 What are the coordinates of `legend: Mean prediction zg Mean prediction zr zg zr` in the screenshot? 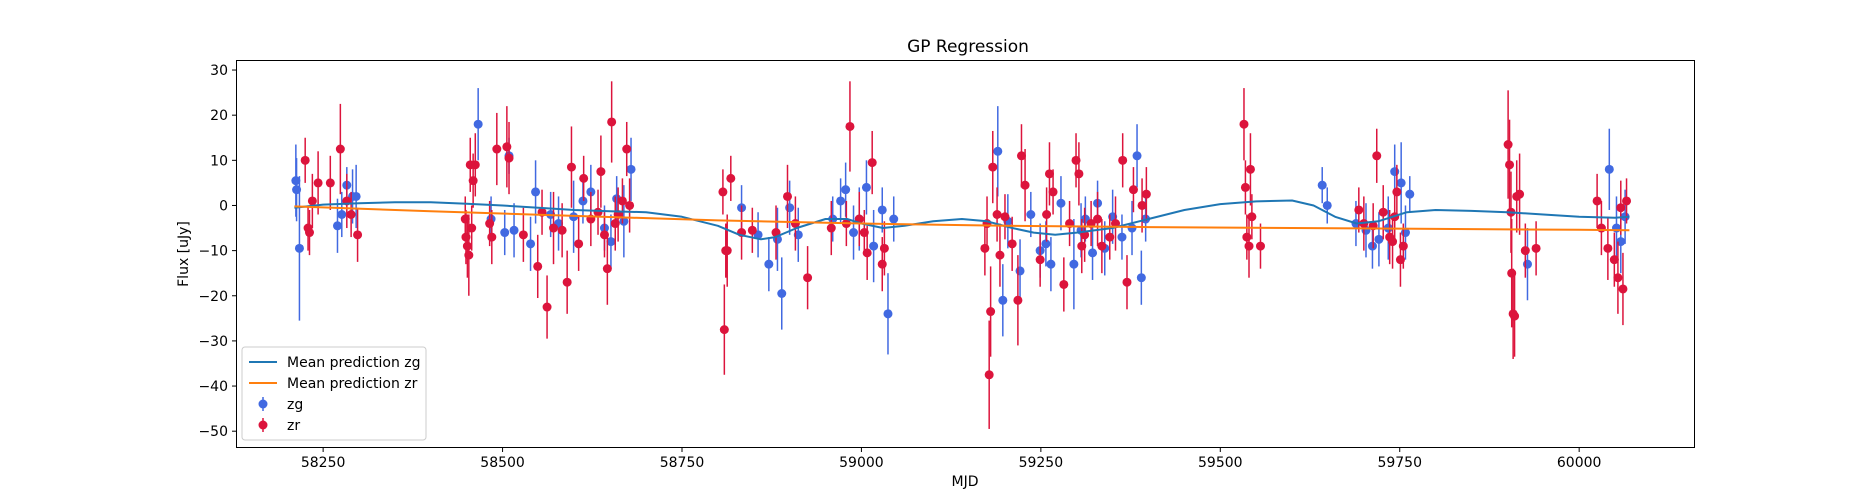 It's located at (334, 393).